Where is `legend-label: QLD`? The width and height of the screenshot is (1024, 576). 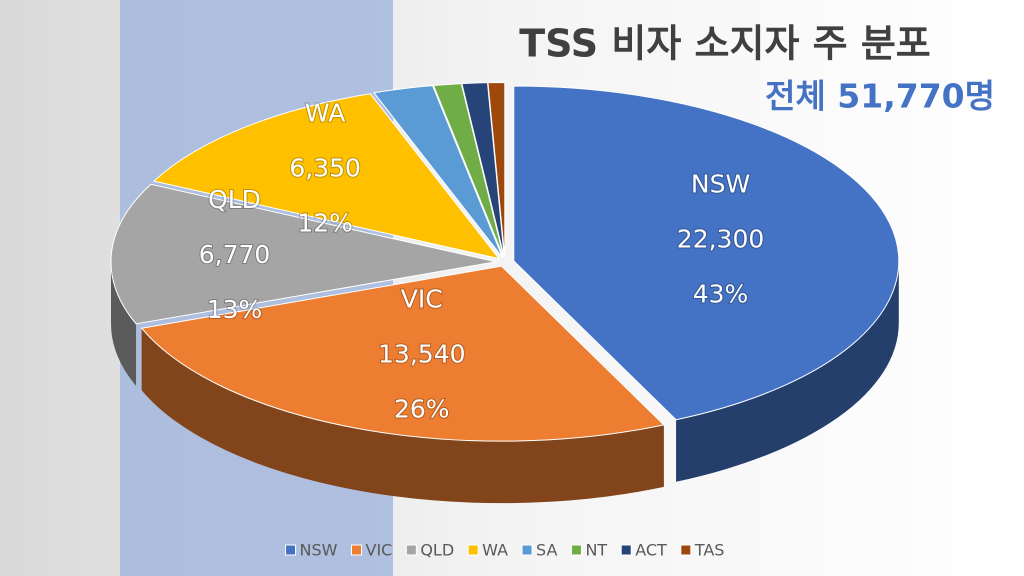 legend-label: QLD is located at coordinates (437, 550).